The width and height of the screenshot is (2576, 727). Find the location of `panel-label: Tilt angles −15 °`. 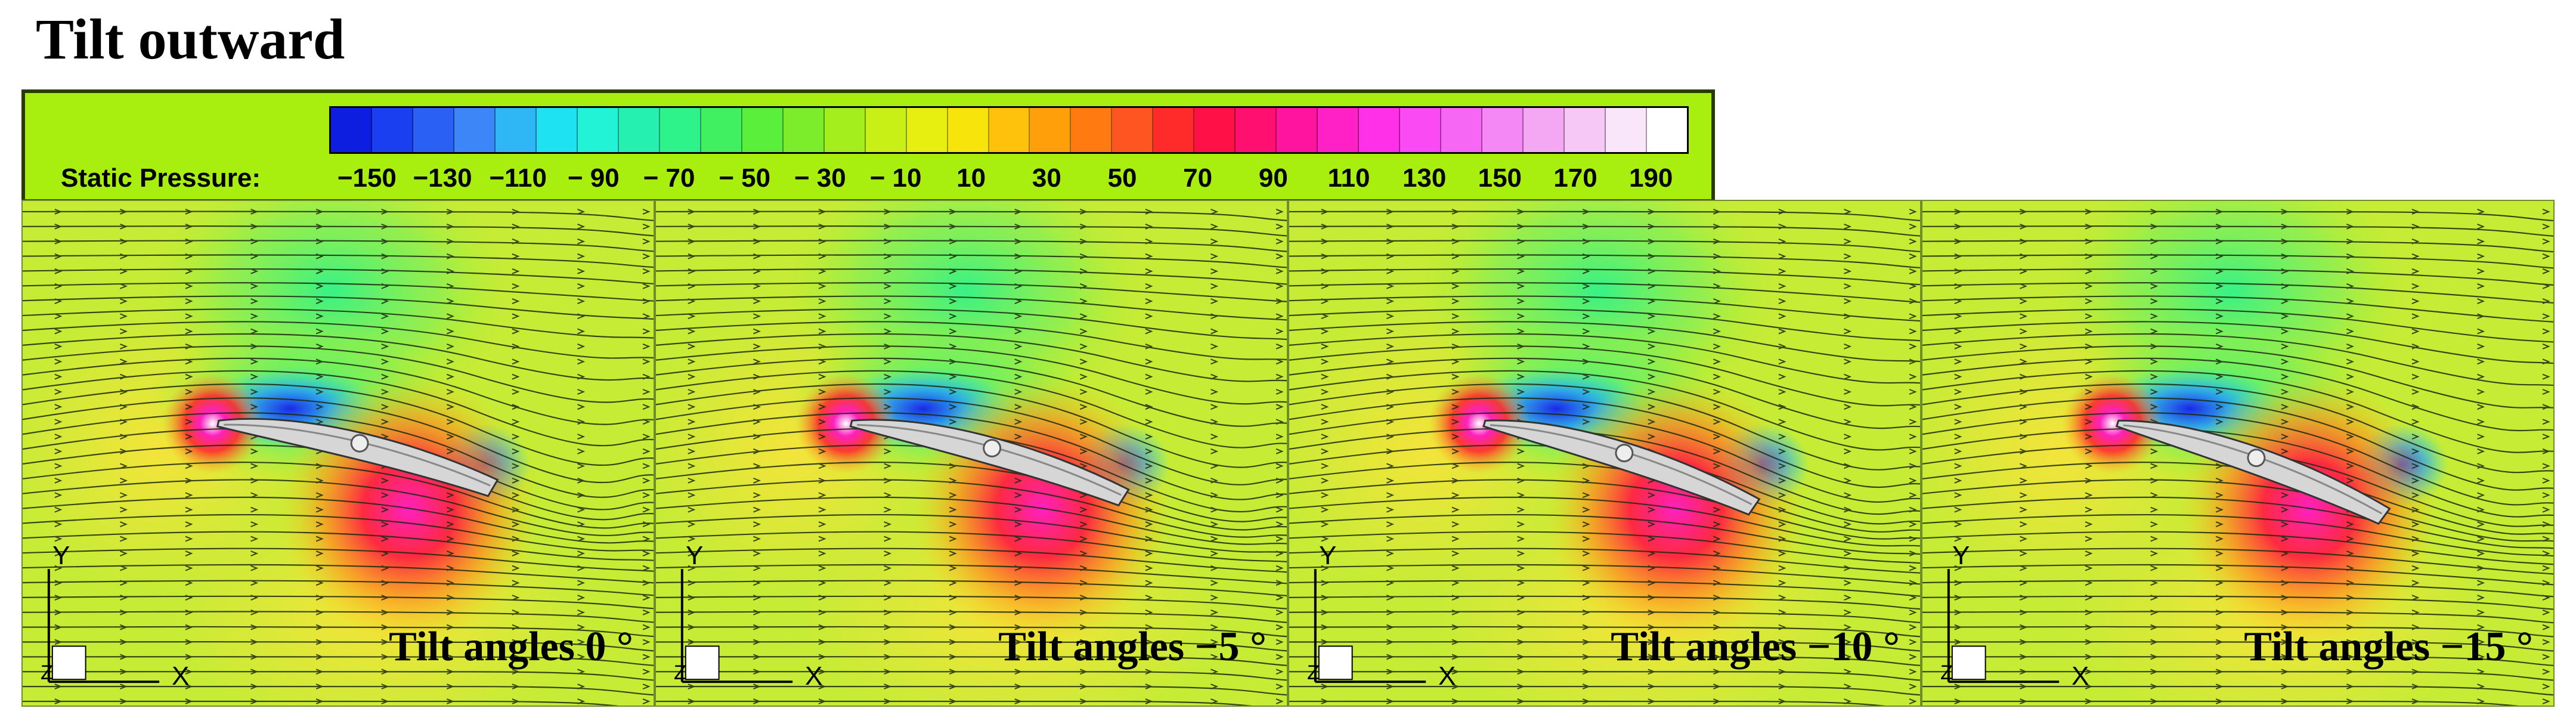

panel-label: Tilt angles −15 ° is located at coordinates (2388, 647).